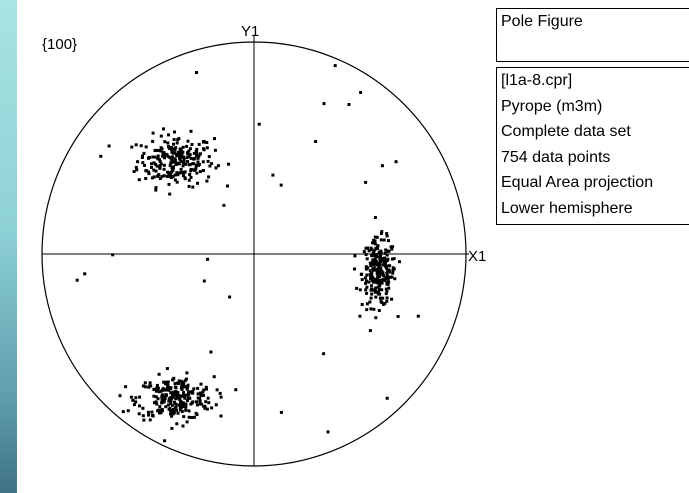  Describe the element at coordinates (556, 157) in the screenshot. I see `info-line-point-count: 754 data points` at that location.